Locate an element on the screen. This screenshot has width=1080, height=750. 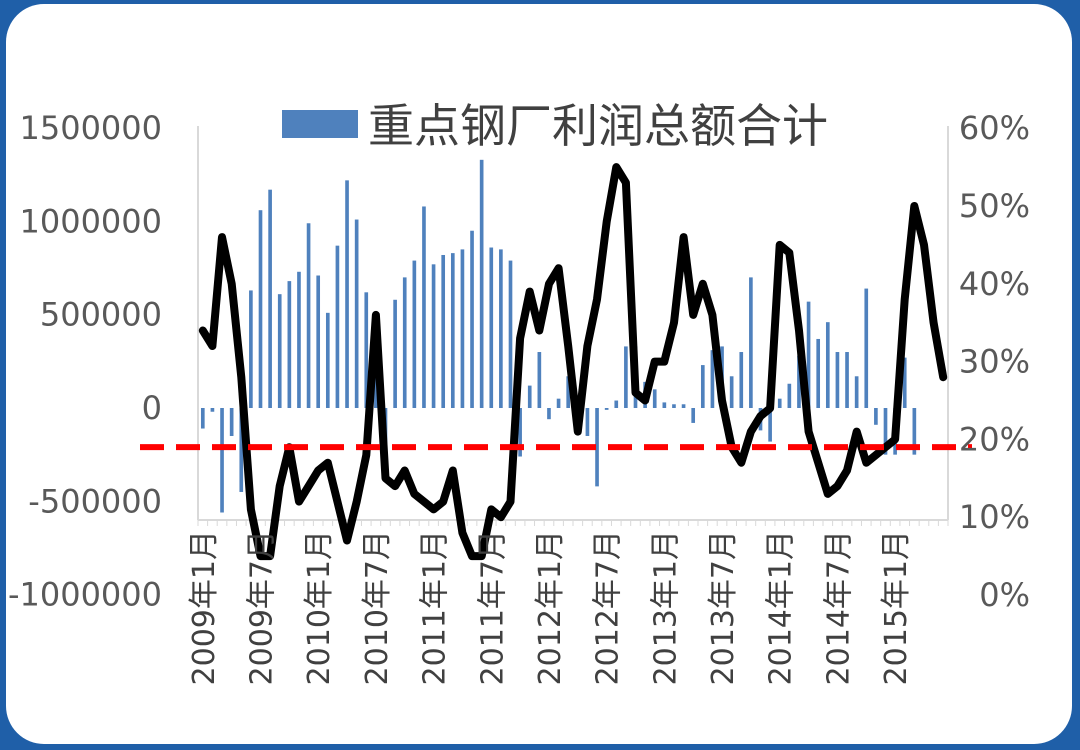
left-tick-label: 0 is located at coordinates (152, 408).